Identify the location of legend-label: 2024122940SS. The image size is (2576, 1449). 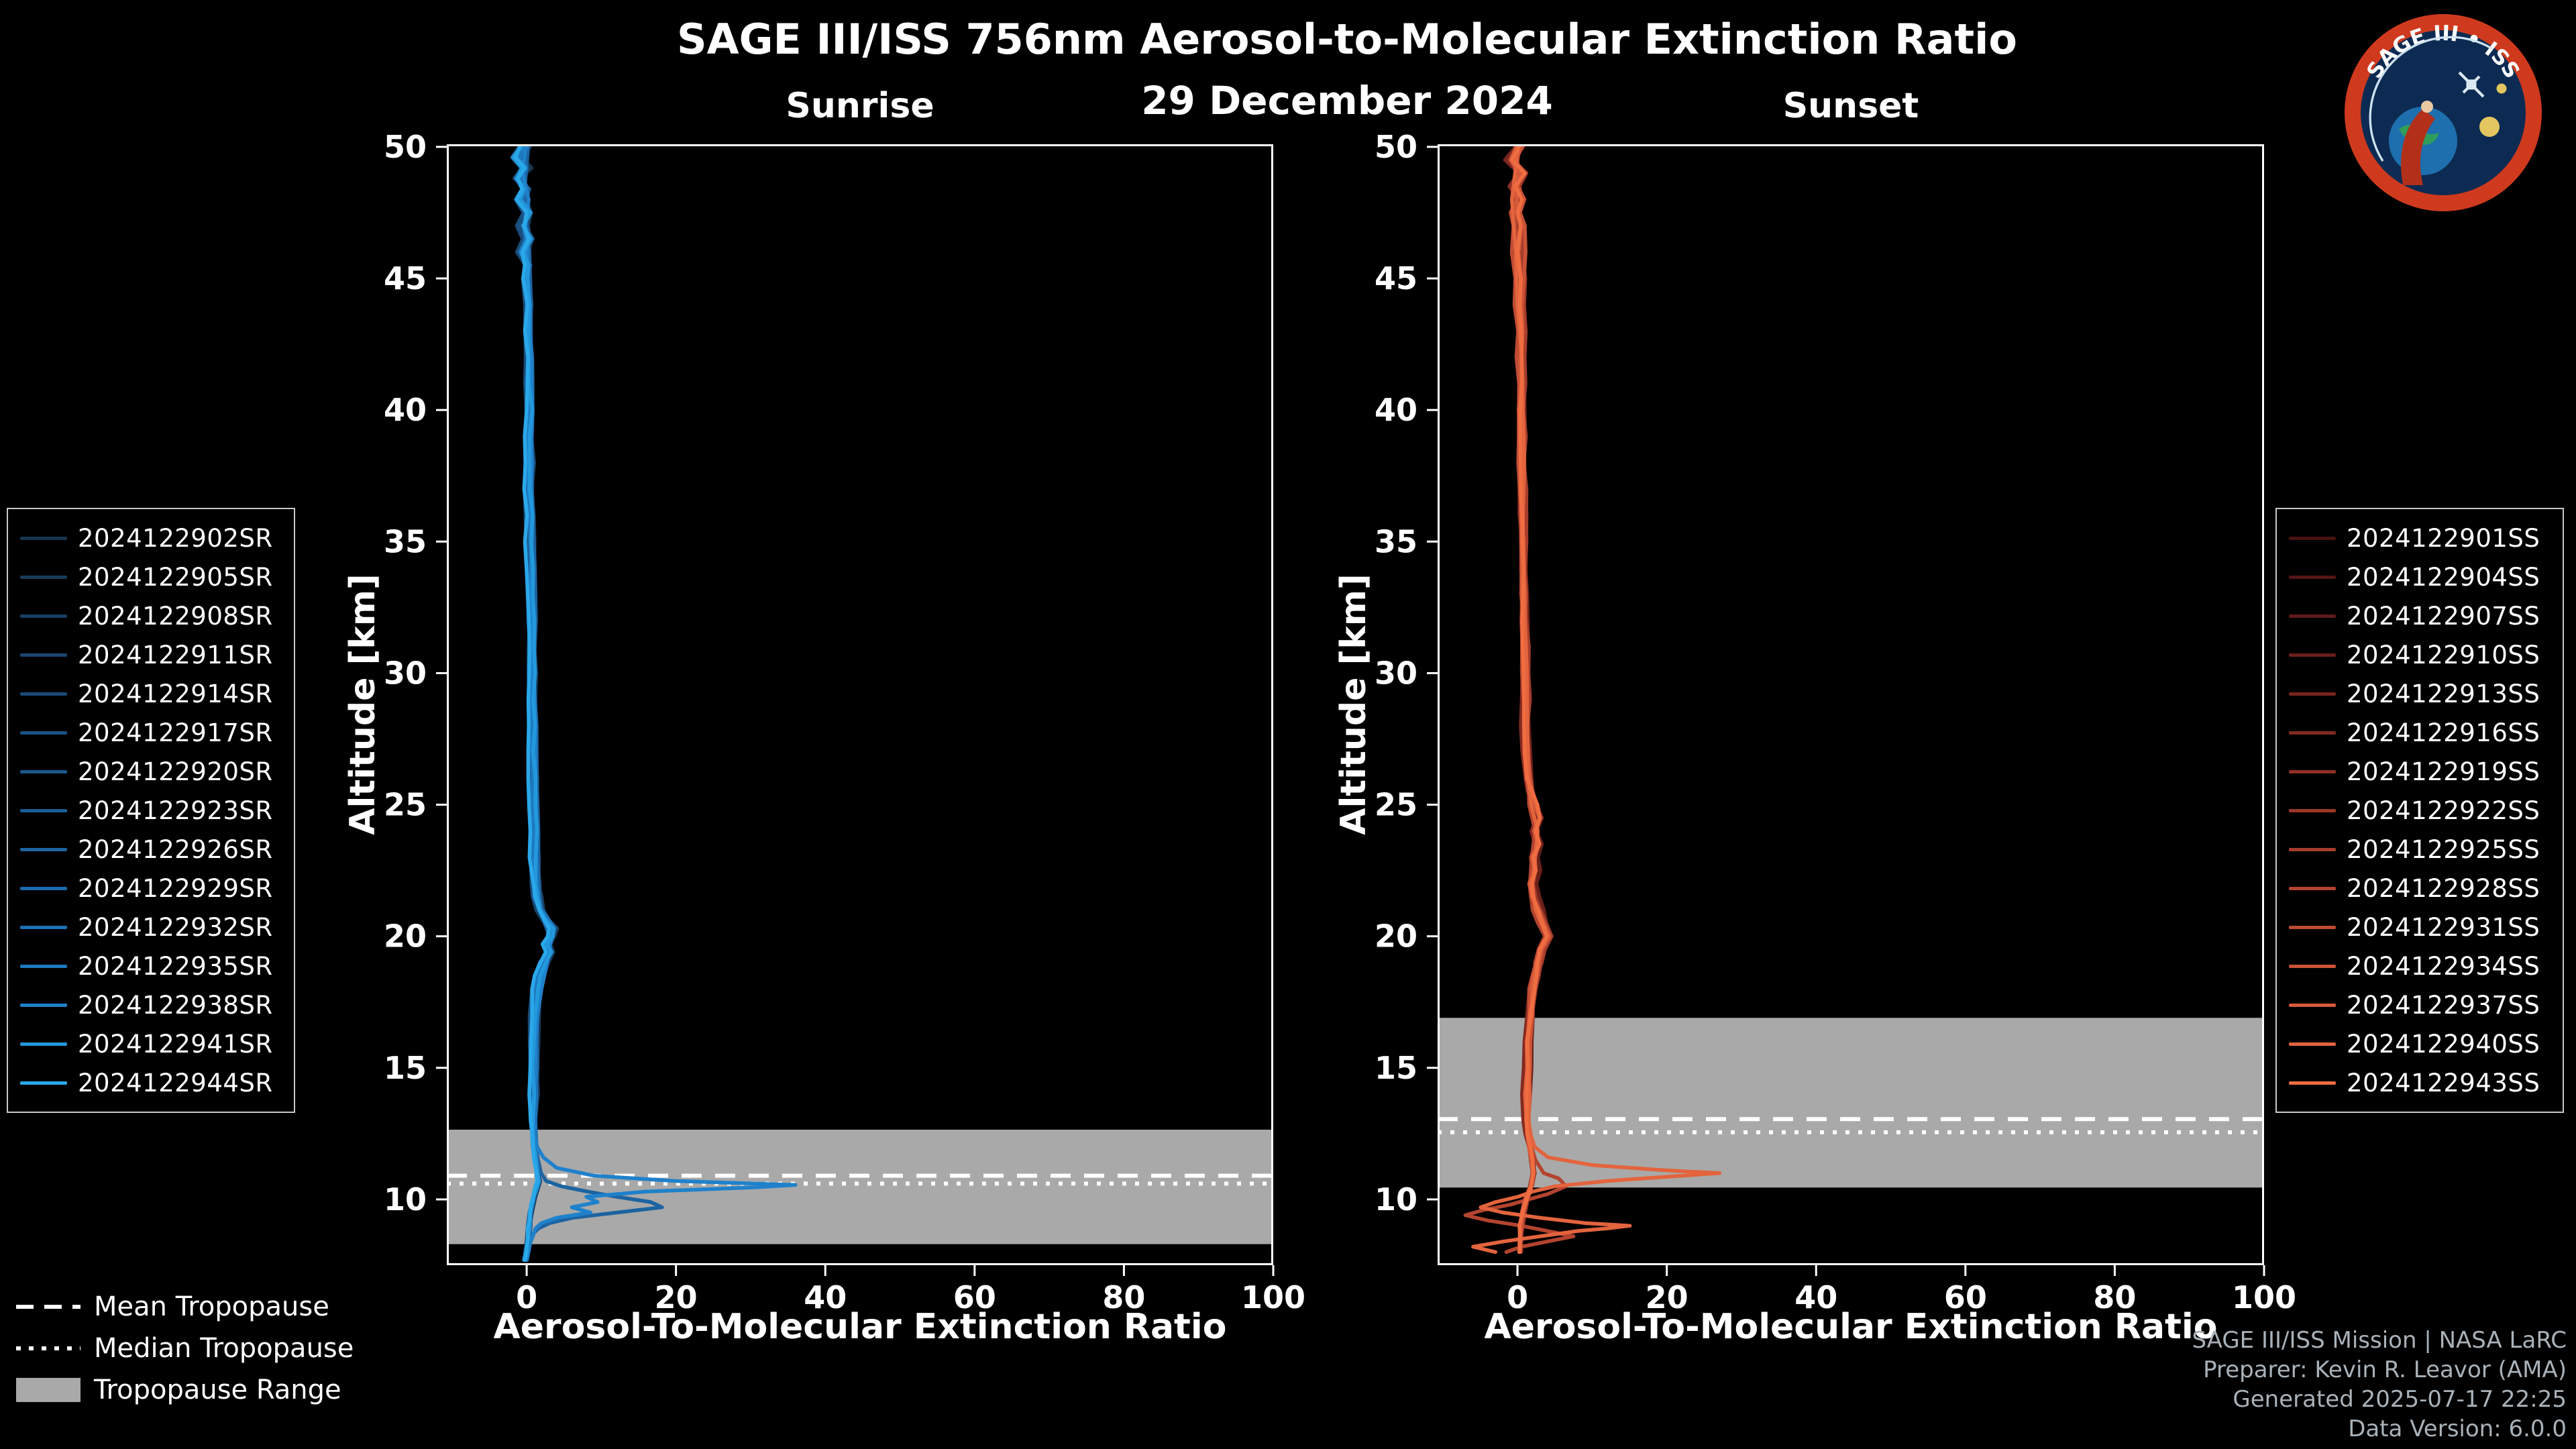
(2443, 1044).